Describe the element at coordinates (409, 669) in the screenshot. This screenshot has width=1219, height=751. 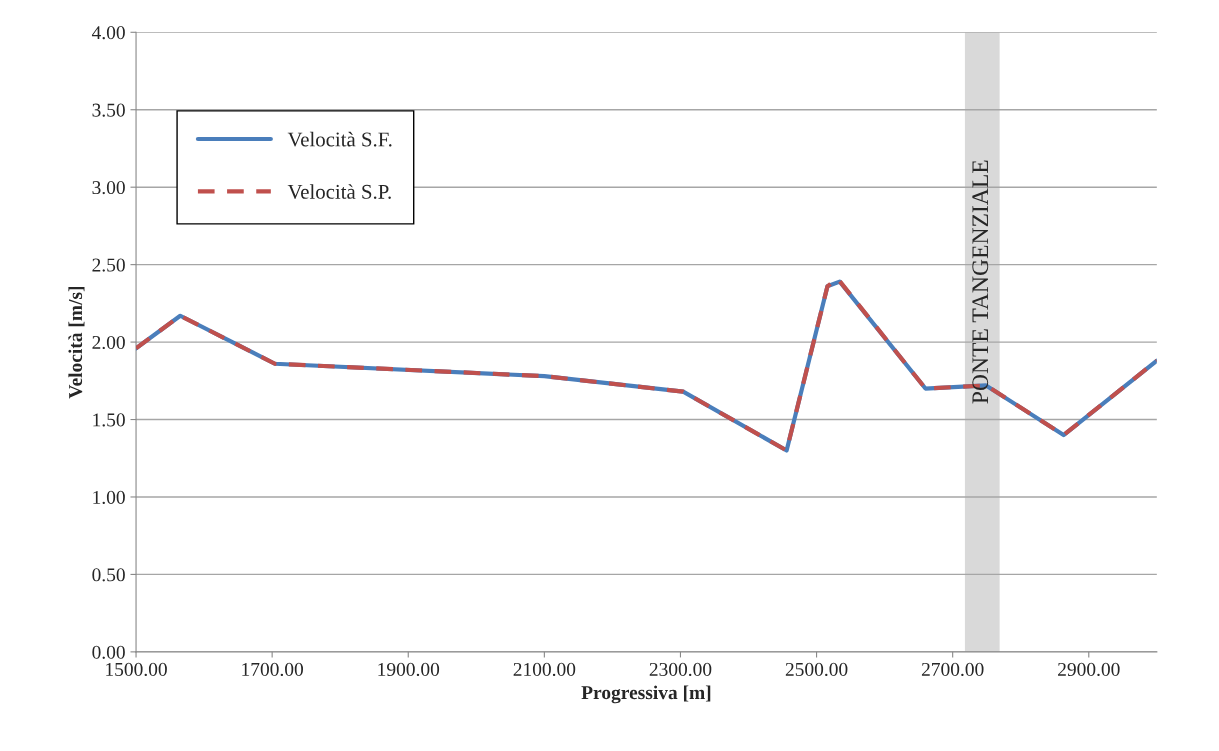
I see `x-tick-label: 1900.00` at that location.